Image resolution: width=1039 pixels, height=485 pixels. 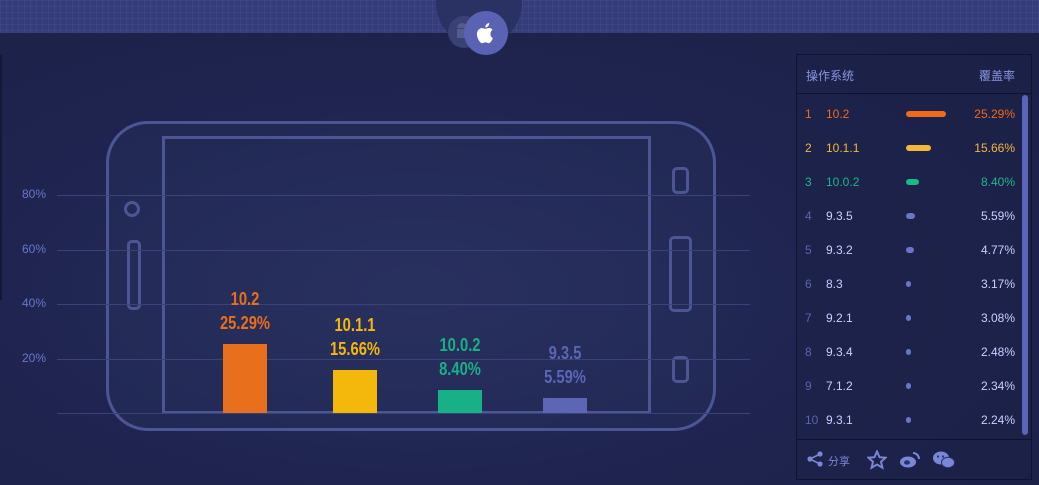 What do you see at coordinates (997, 352) in the screenshot?
I see `row-coverage: 2.48%` at bounding box center [997, 352].